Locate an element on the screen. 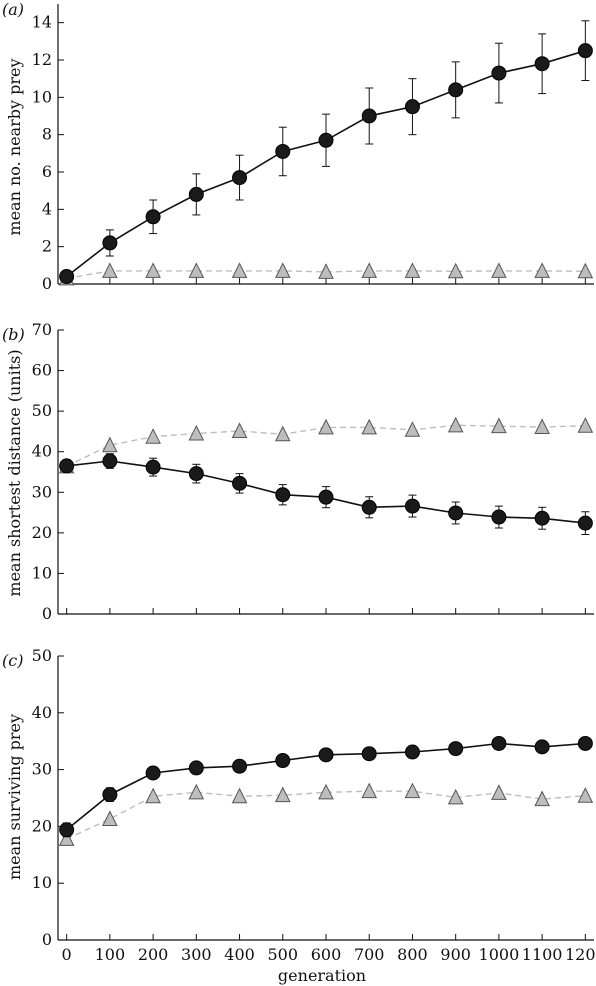 The width and height of the screenshot is (596, 986). x-tick-label: 600 is located at coordinates (326, 954).